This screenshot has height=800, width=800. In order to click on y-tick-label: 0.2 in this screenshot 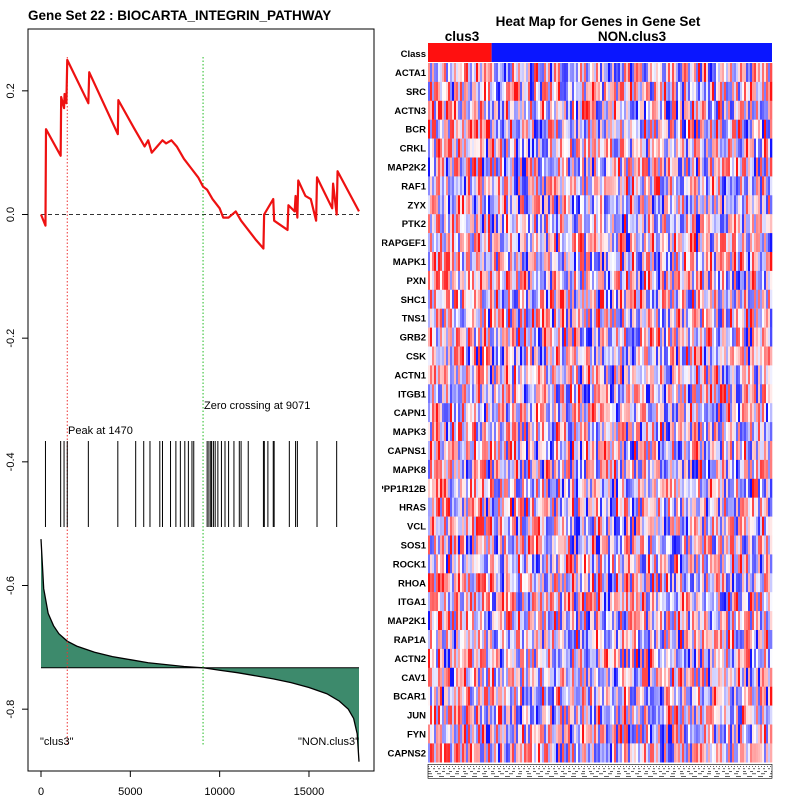, I will do `click(11, 90)`.